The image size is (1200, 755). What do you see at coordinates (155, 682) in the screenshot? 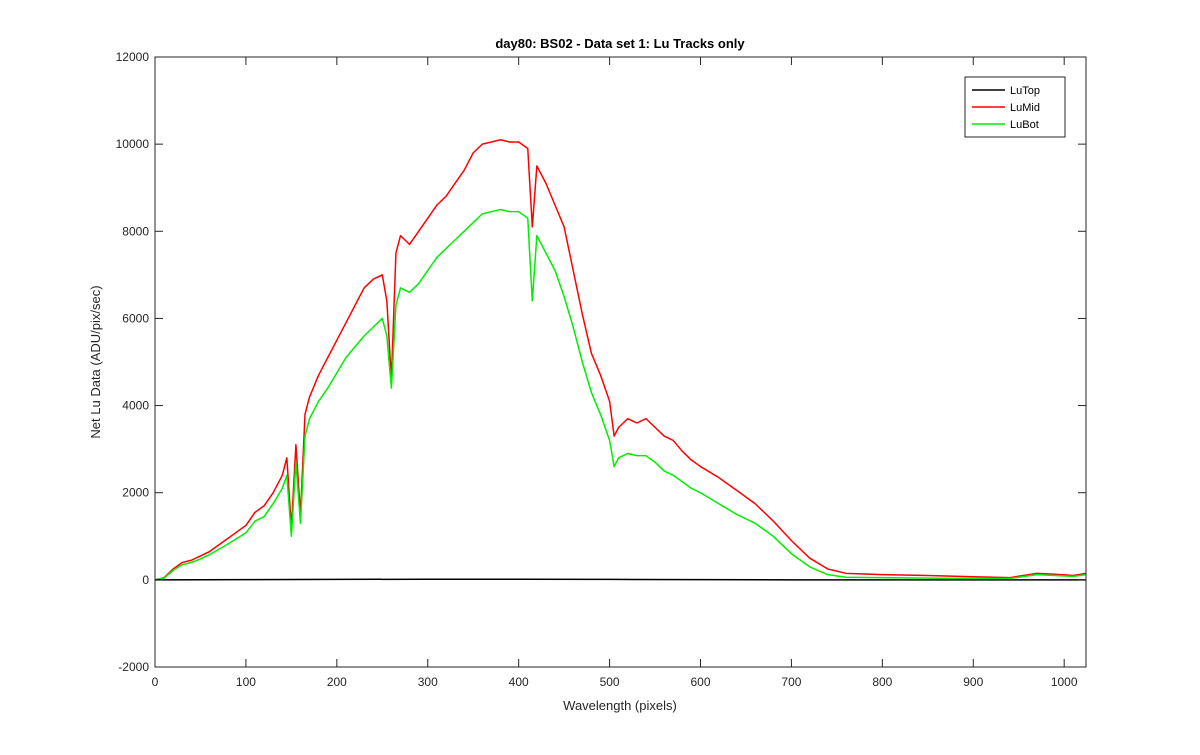
I see `x-tick-label: 0` at bounding box center [155, 682].